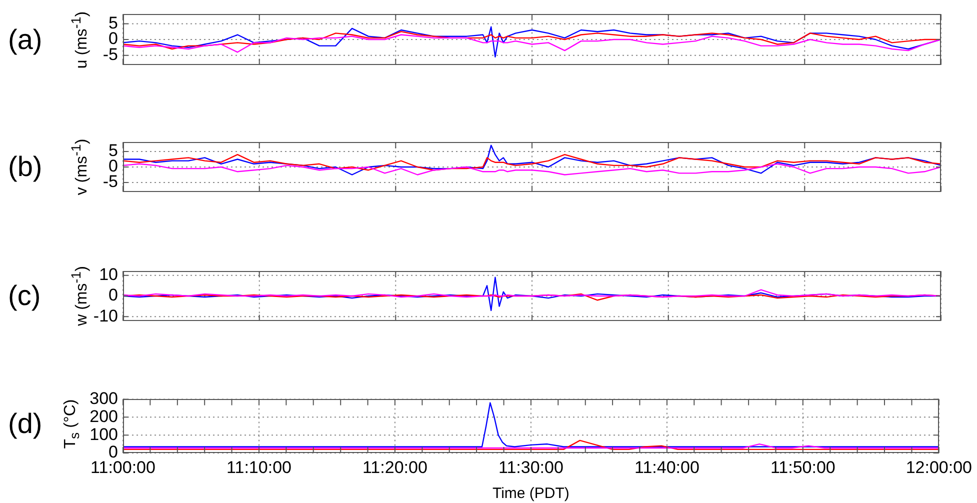 The height and width of the screenshot is (503, 977). Describe the element at coordinates (667, 467) in the screenshot. I see `x-tick-label: 11:40:00` at that location.